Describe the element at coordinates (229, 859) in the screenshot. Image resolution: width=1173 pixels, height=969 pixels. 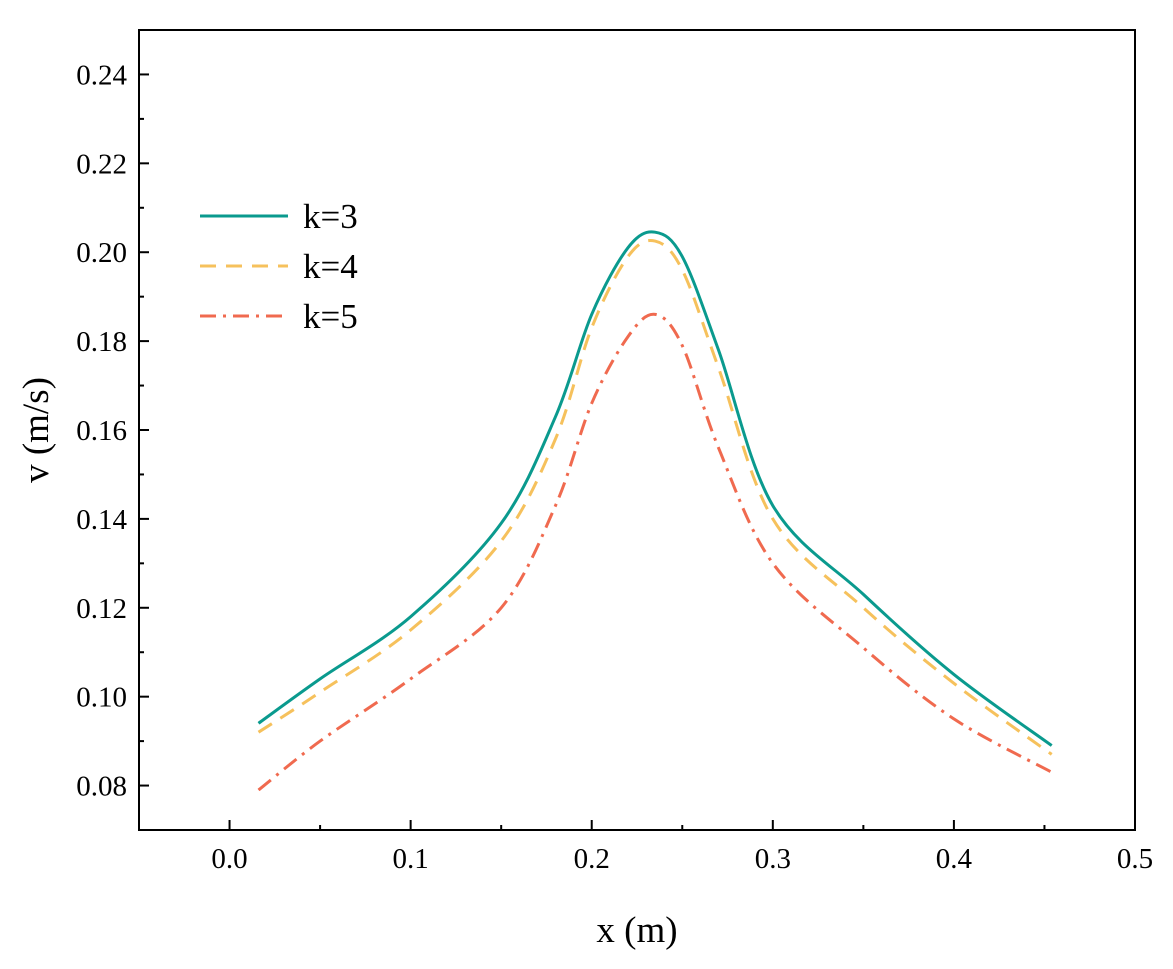
I see `x-tick-label: 0.0` at that location.